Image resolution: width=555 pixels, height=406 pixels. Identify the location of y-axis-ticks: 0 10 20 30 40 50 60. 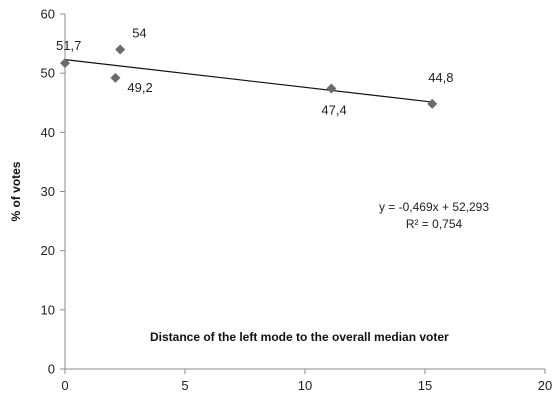
(53, 192).